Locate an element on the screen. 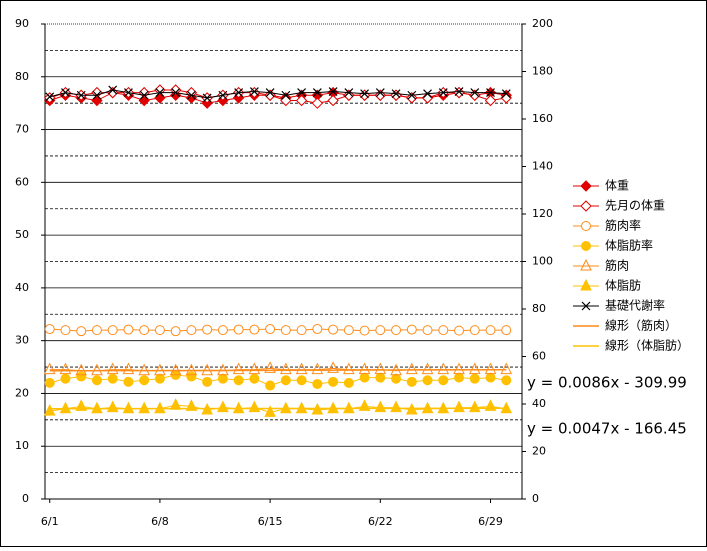 This screenshot has height=551, width=707. y2-tick-label: 20 is located at coordinates (539, 451).